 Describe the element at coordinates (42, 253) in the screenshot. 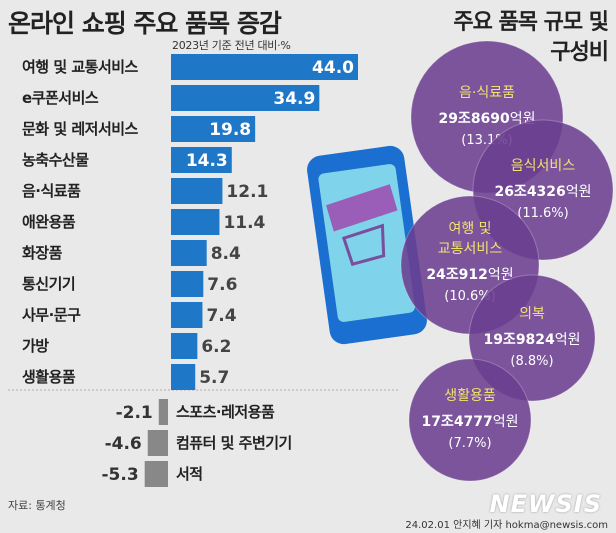

I see `category-label: 화장품` at that location.